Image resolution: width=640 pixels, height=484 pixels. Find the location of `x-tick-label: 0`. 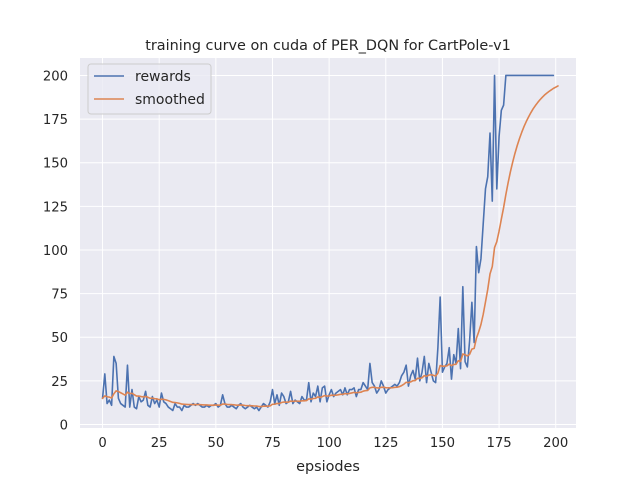

x-tick-label: 0 is located at coordinates (102, 443).